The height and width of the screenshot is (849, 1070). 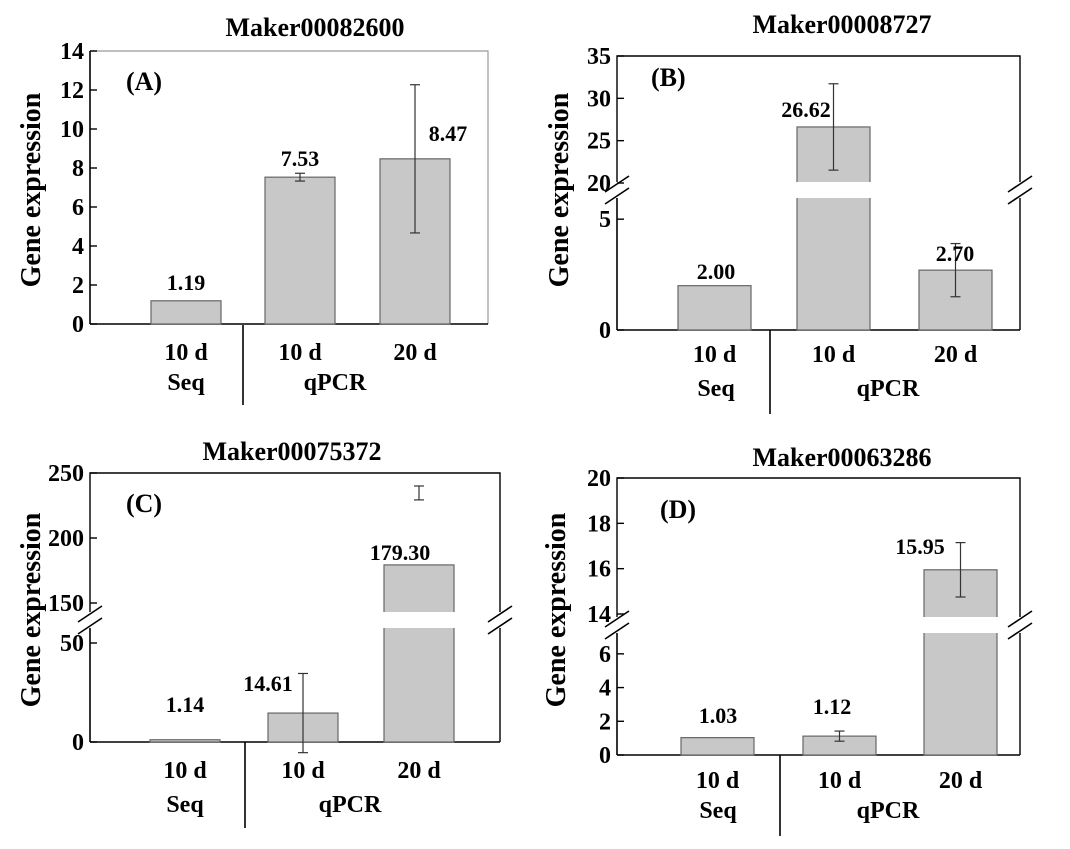 I want to click on bar-value-label: 1.19, so click(x=186, y=282).